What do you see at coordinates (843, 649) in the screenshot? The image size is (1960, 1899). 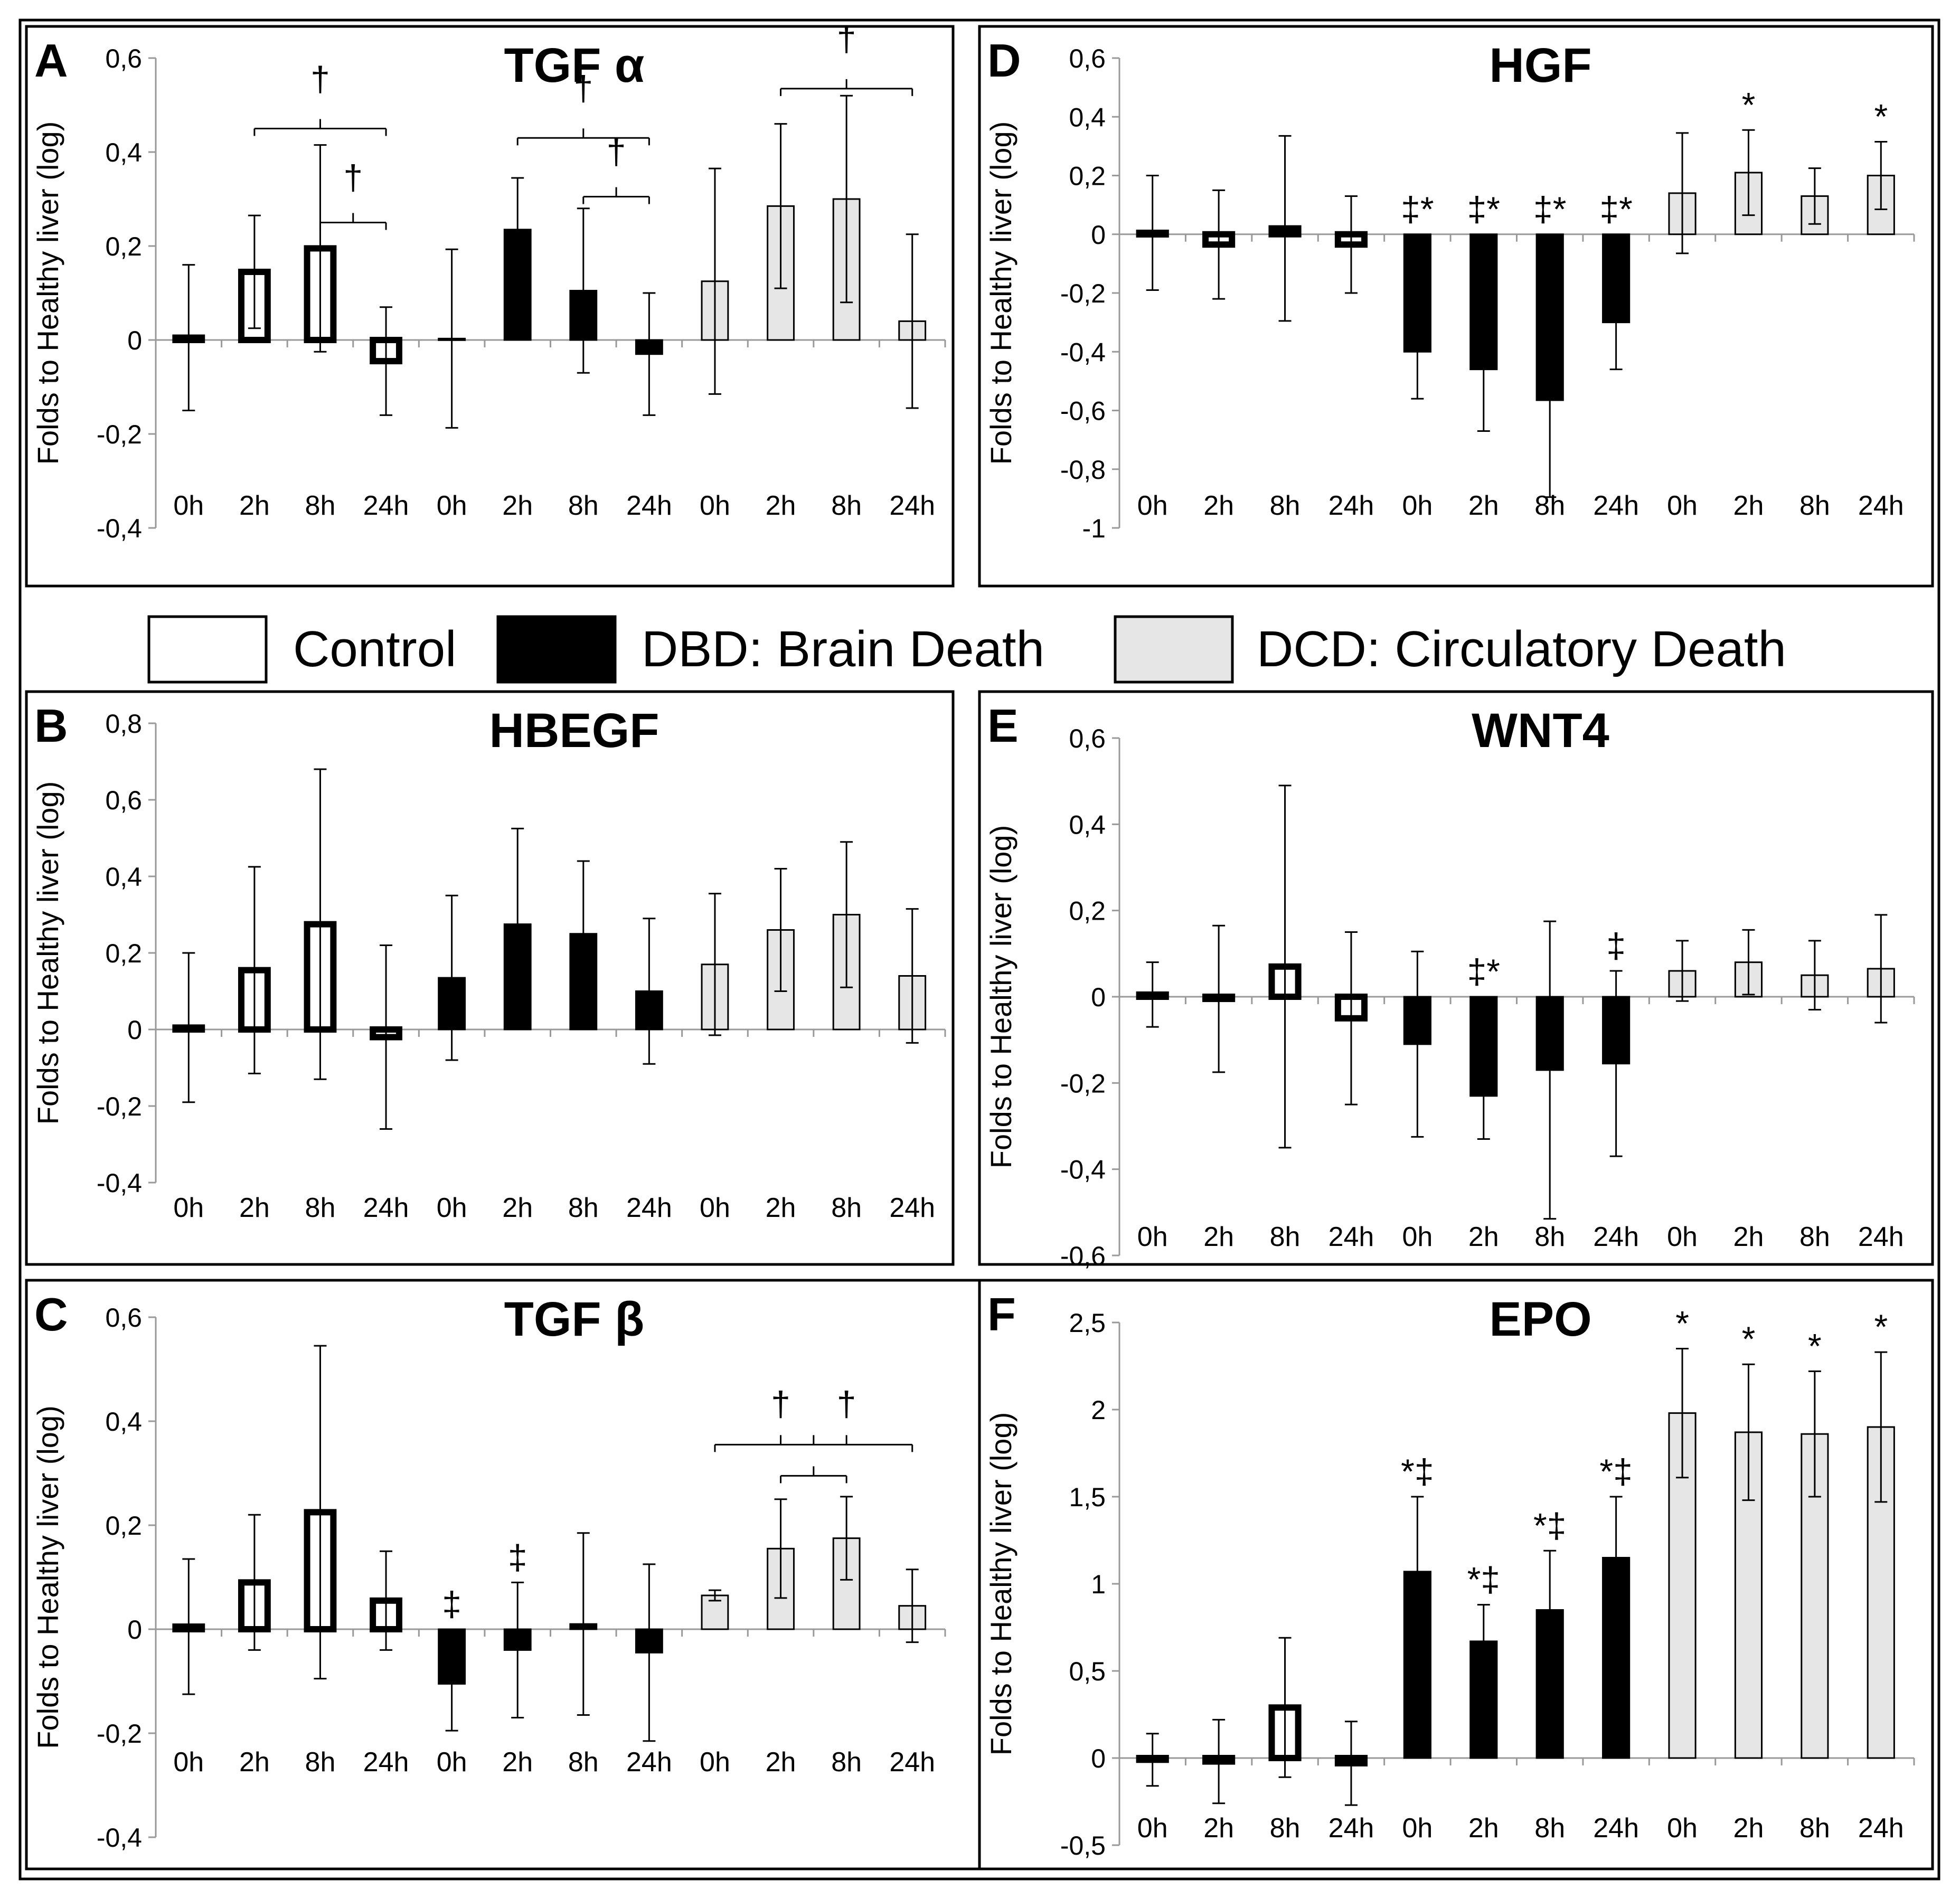 I see `legend-label-dbd: DBD: Brain Death` at bounding box center [843, 649].